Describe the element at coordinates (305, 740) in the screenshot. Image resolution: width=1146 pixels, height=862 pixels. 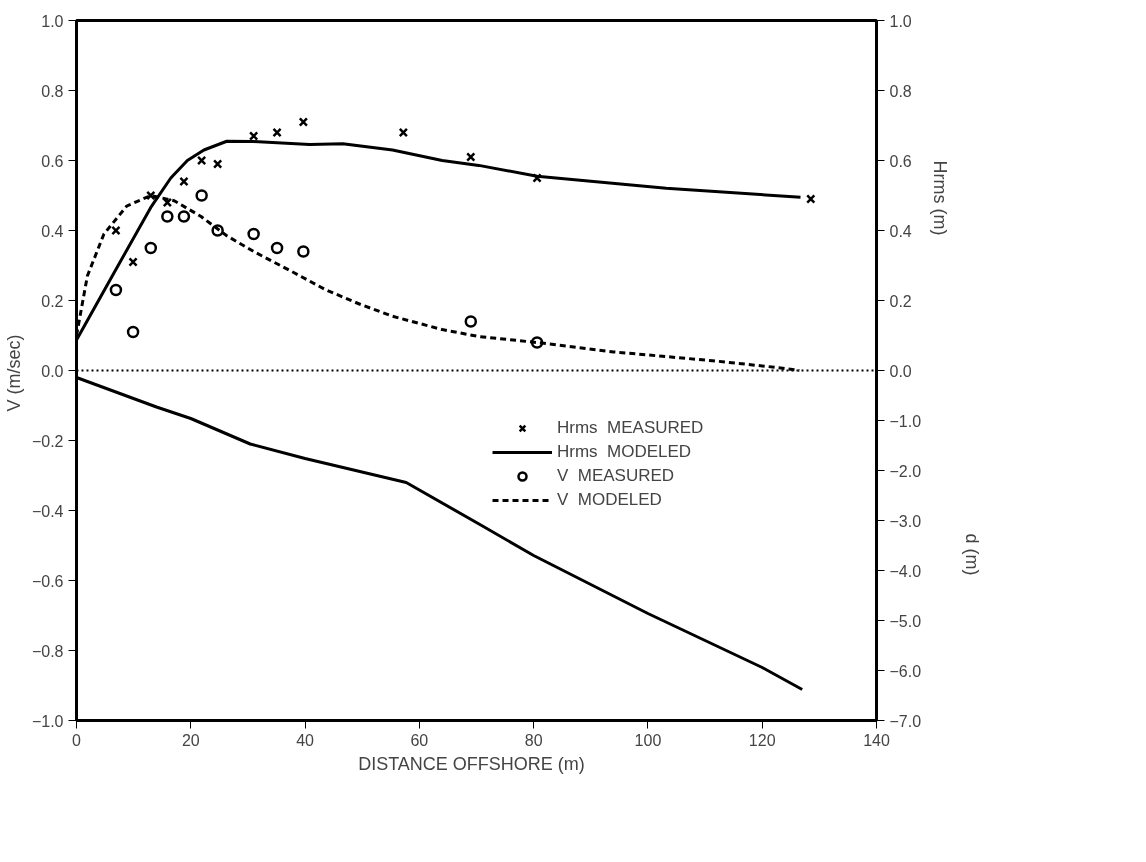
I see `x-tick-label: 40` at that location.